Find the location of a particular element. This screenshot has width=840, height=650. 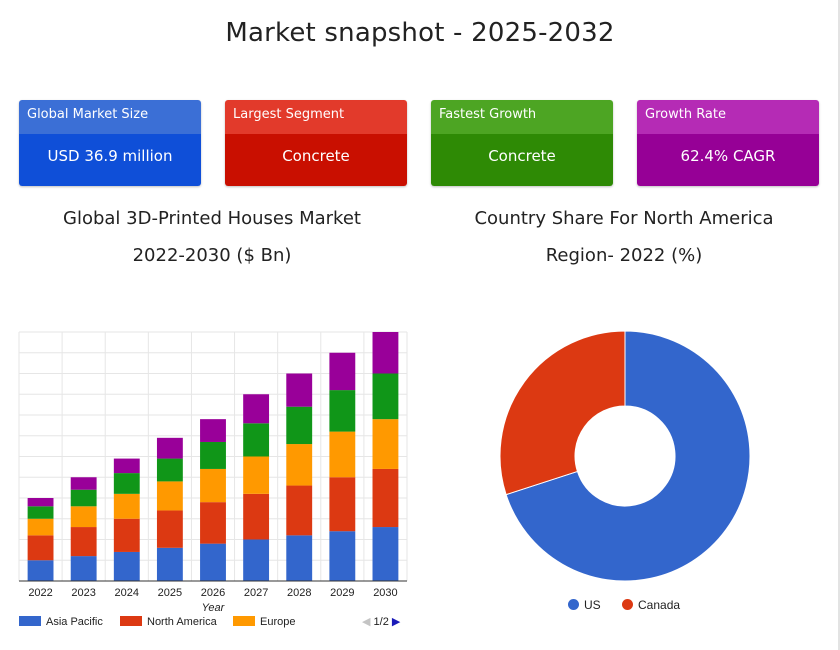

page-title: Market snapshot - 2025-2032 is located at coordinates (420, 33).